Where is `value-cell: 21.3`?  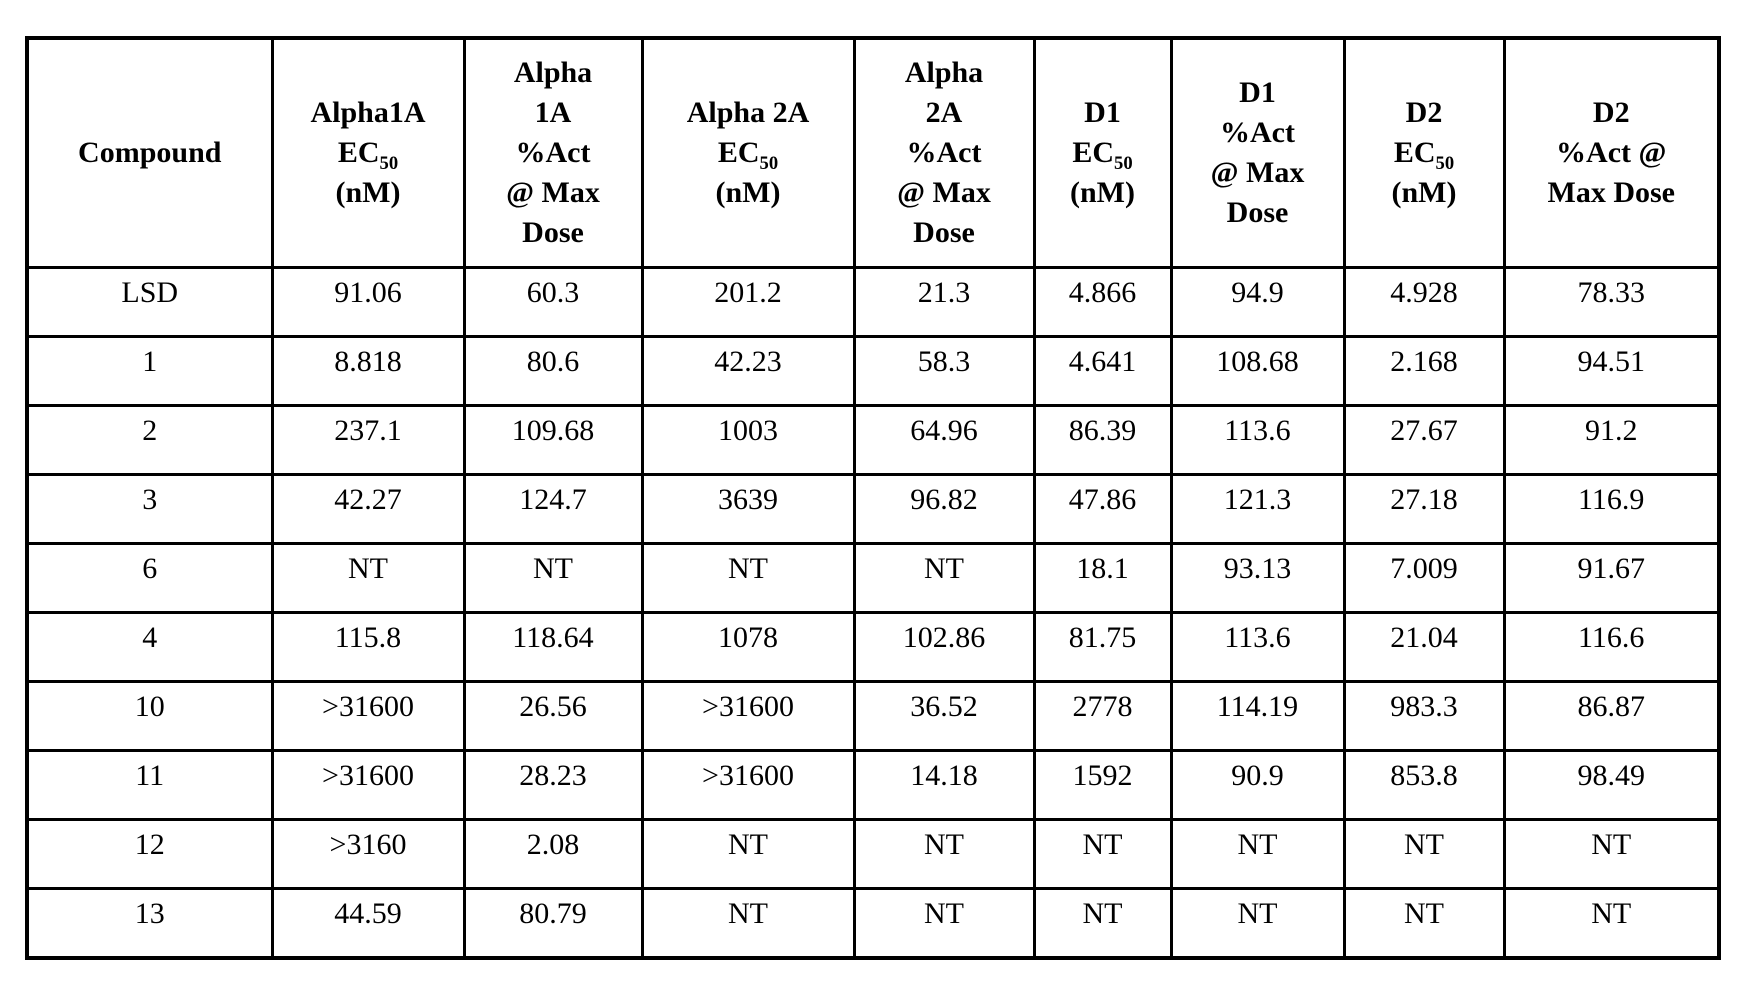 value-cell: 21.3 is located at coordinates (944, 302).